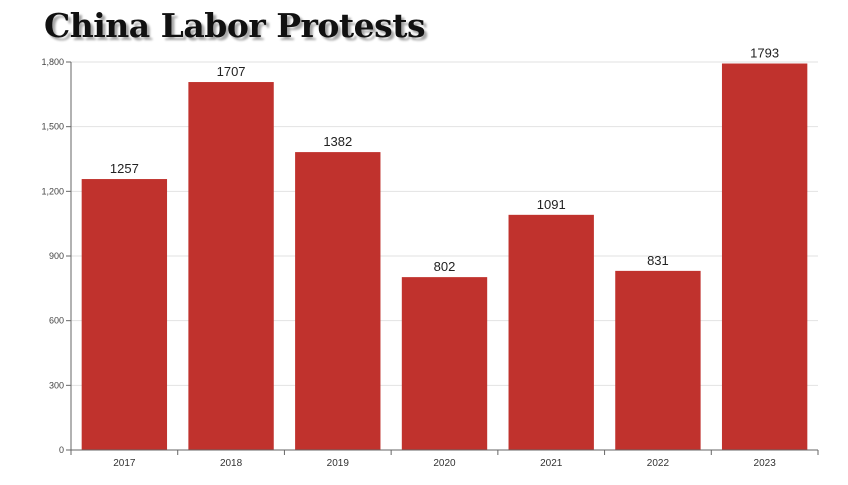 This screenshot has height=485, width=848. What do you see at coordinates (52, 62) in the screenshot?
I see `y-tick-label: 1,800` at bounding box center [52, 62].